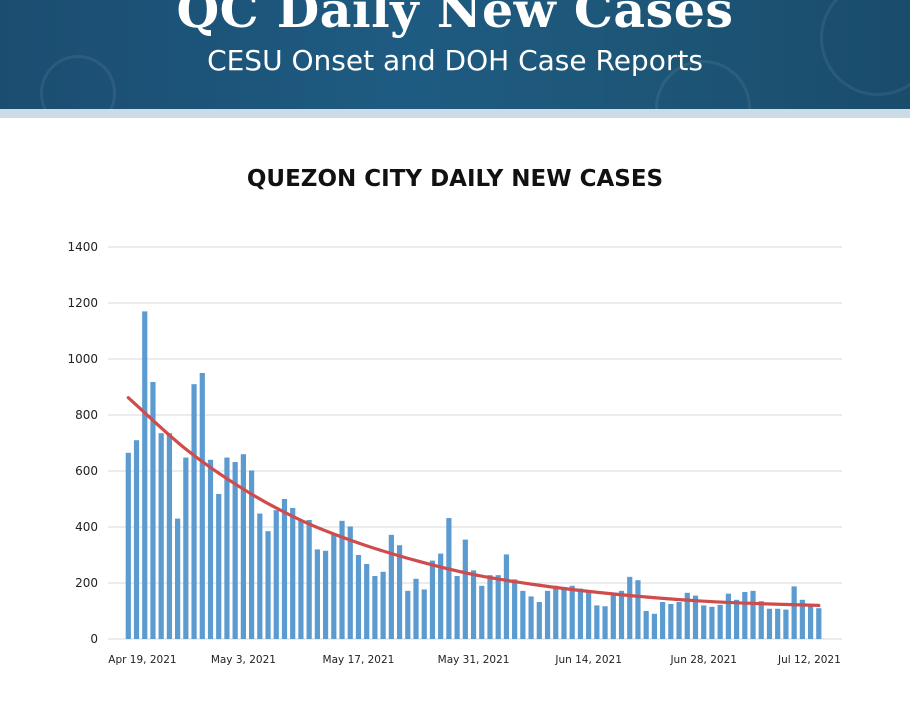  Describe the element at coordinates (455, 19) in the screenshot. I see `banner-title: QC Daily New Cases` at that location.